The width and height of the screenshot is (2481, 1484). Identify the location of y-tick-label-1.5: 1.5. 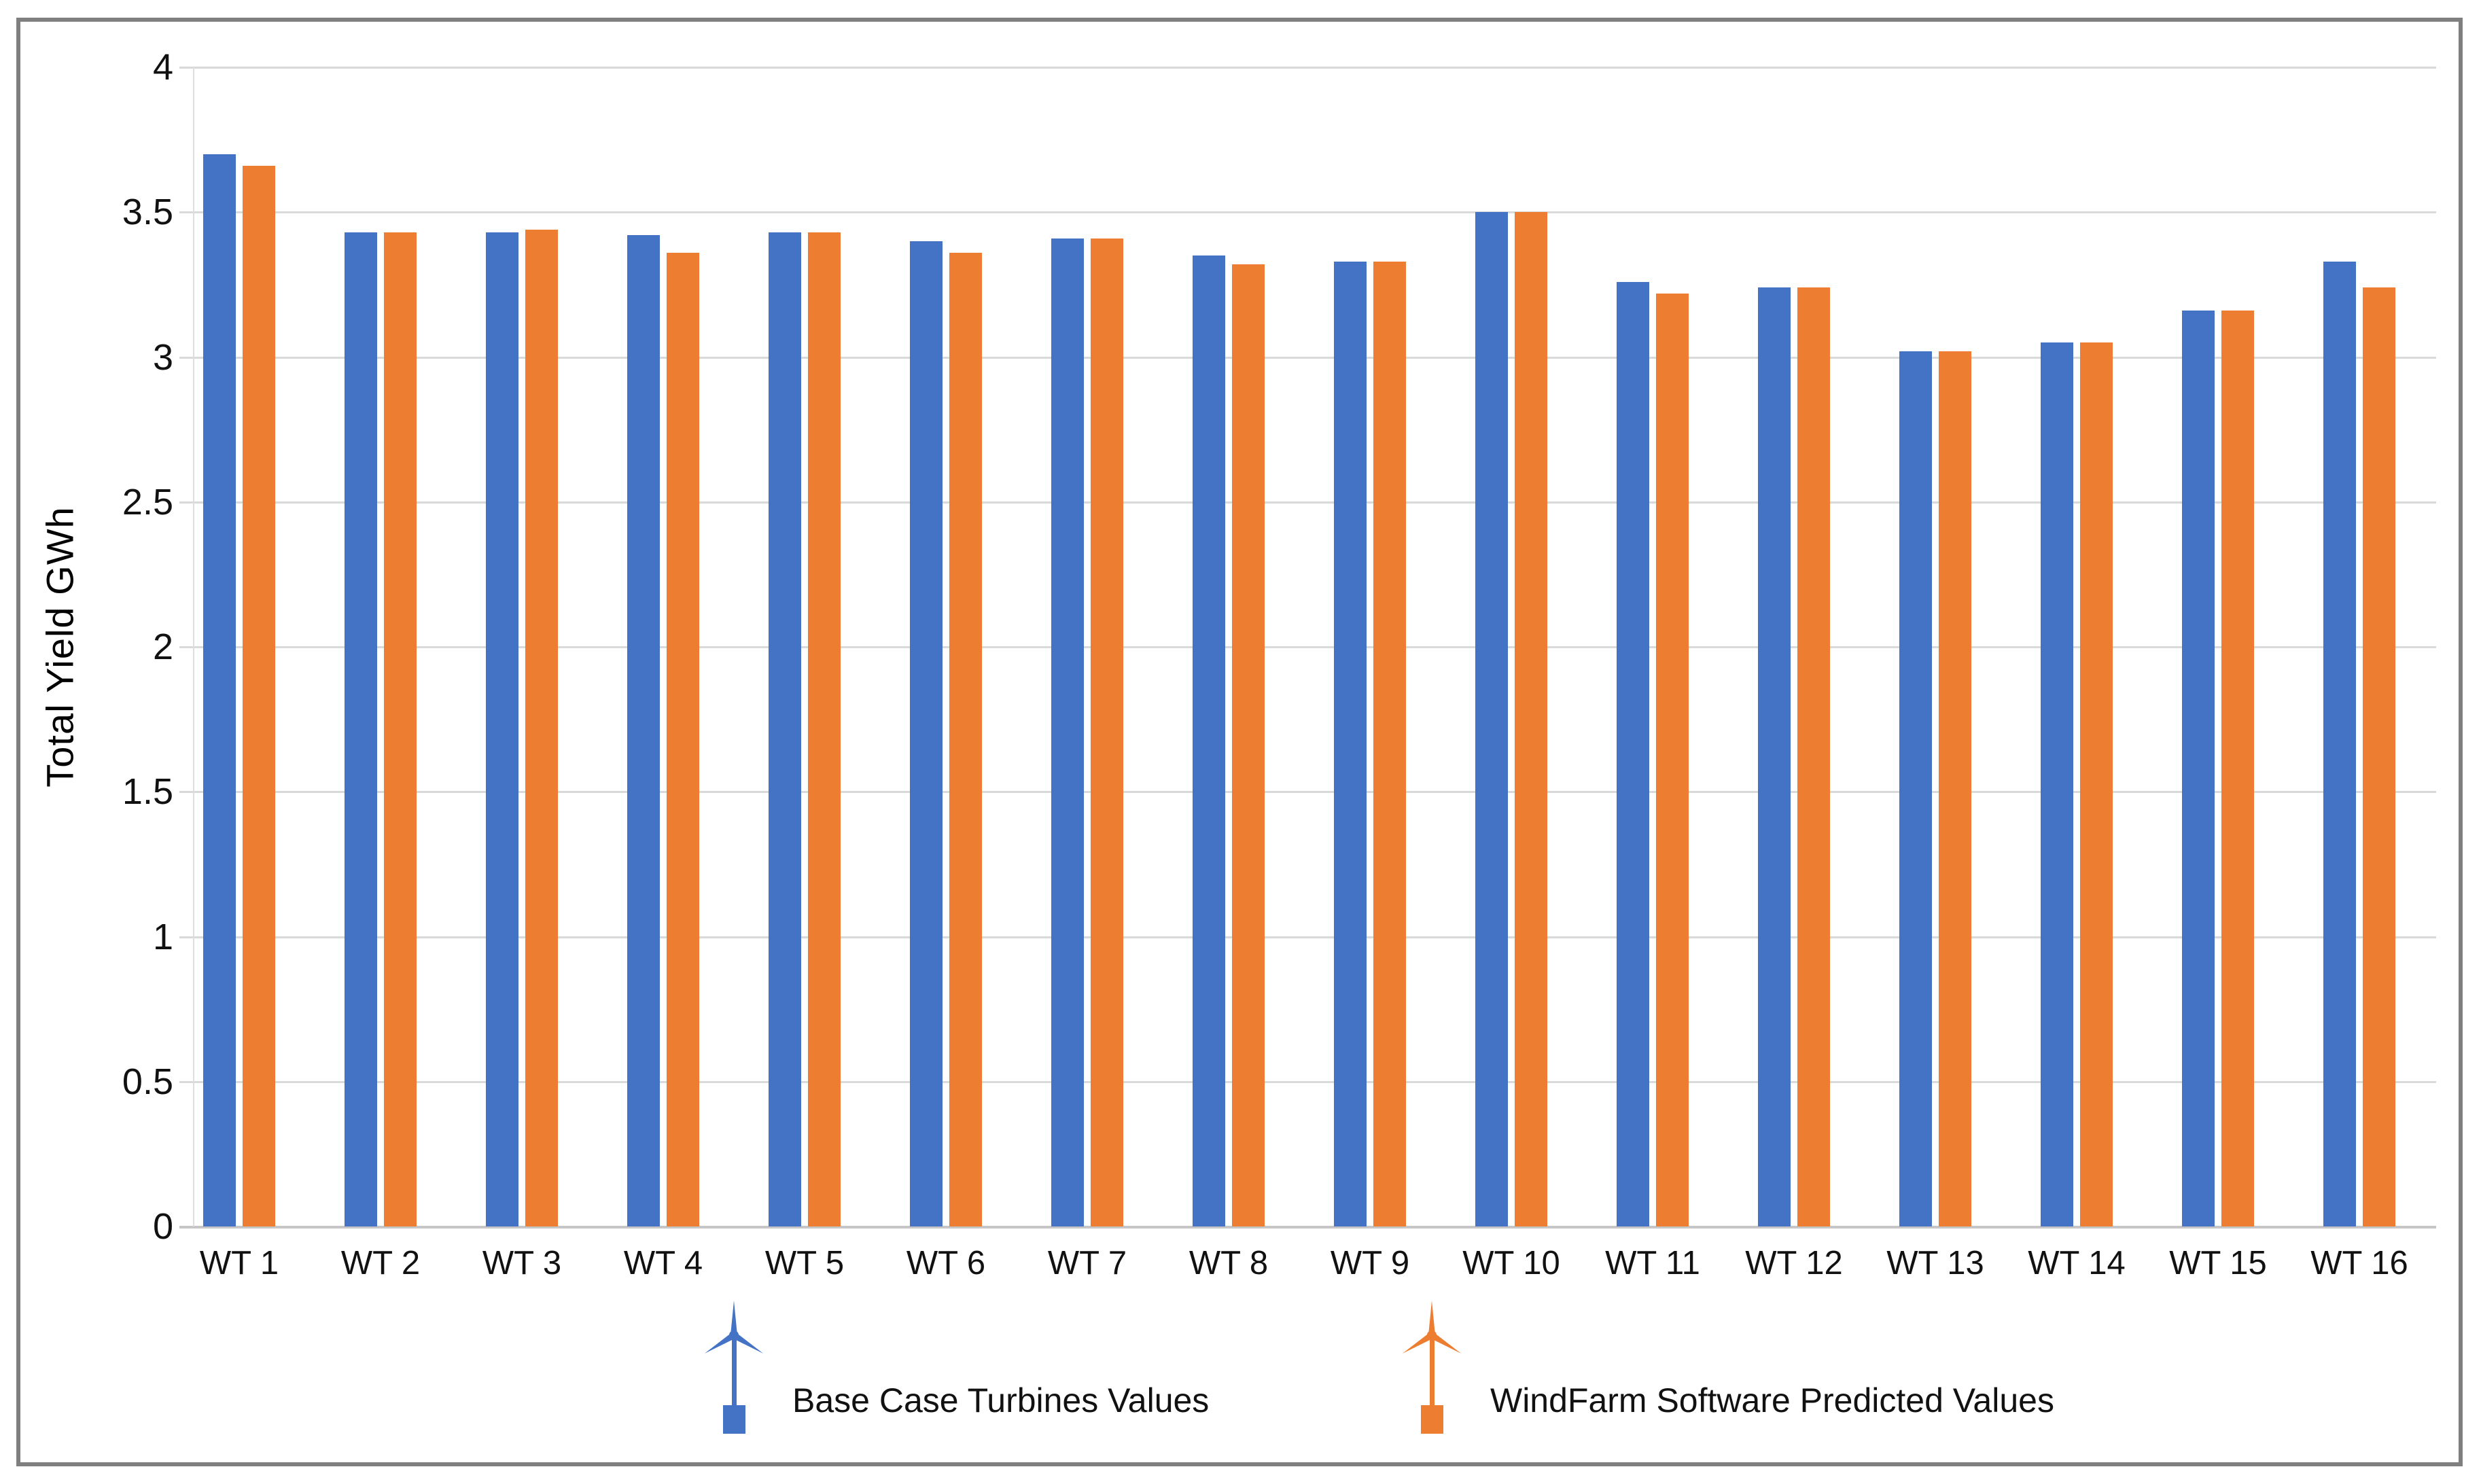
(147, 792).